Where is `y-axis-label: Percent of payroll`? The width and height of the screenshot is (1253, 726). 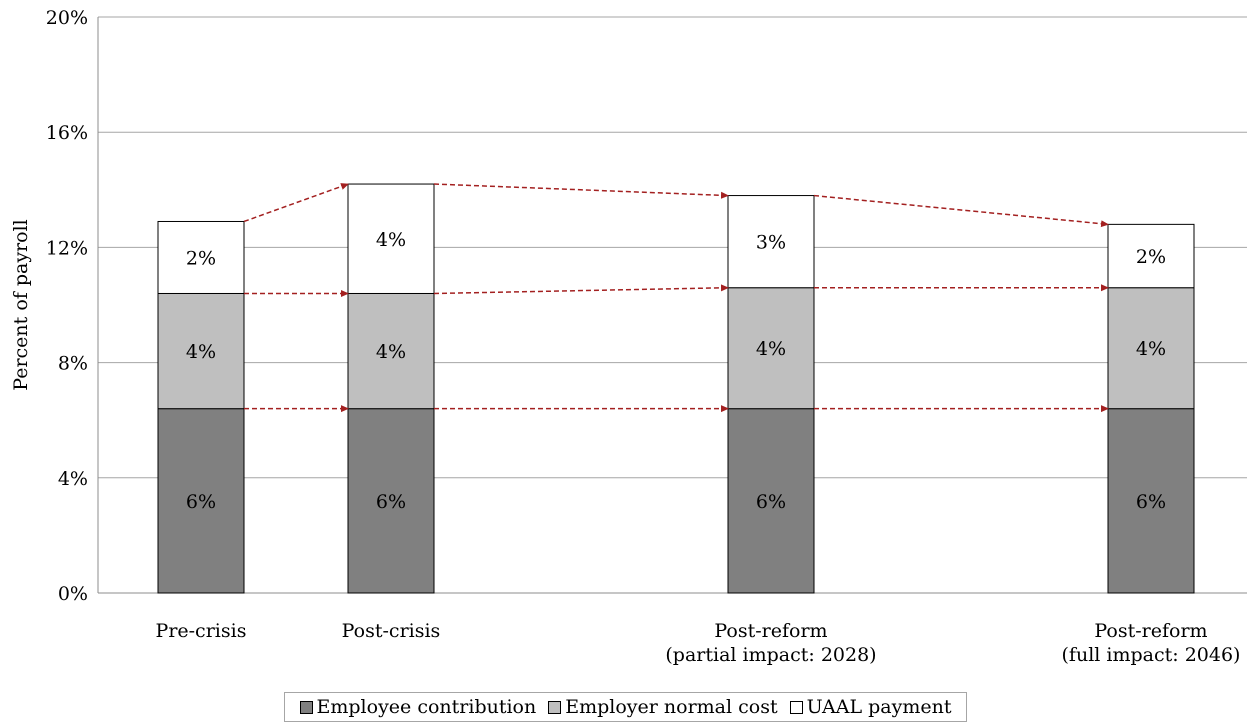
y-axis-label: Percent of payroll is located at coordinates (21, 304).